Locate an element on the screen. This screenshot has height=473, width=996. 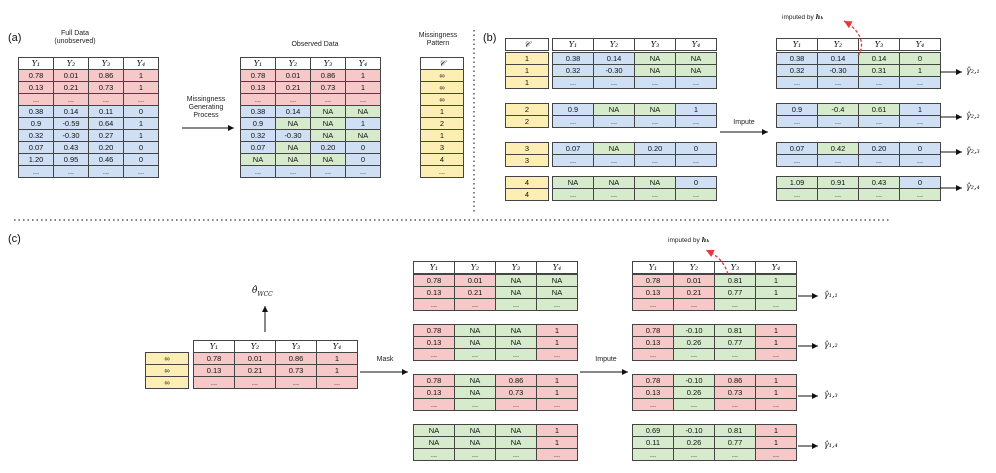
gamma-b4: γ̂₂,₄ is located at coordinates (973, 186).